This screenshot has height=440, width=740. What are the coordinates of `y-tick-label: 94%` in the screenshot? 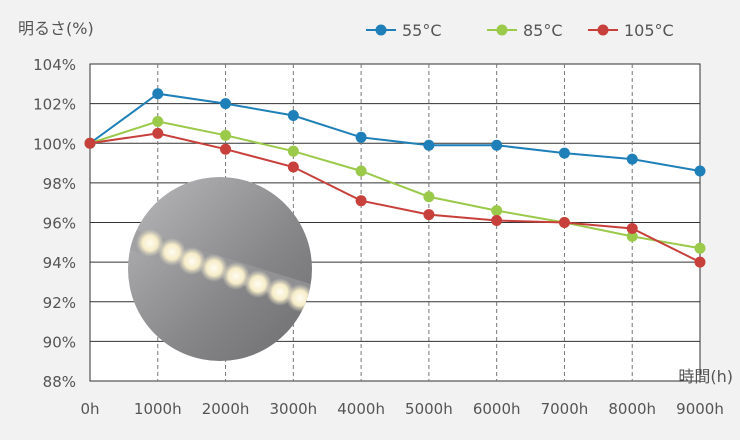 It's located at (59, 263).